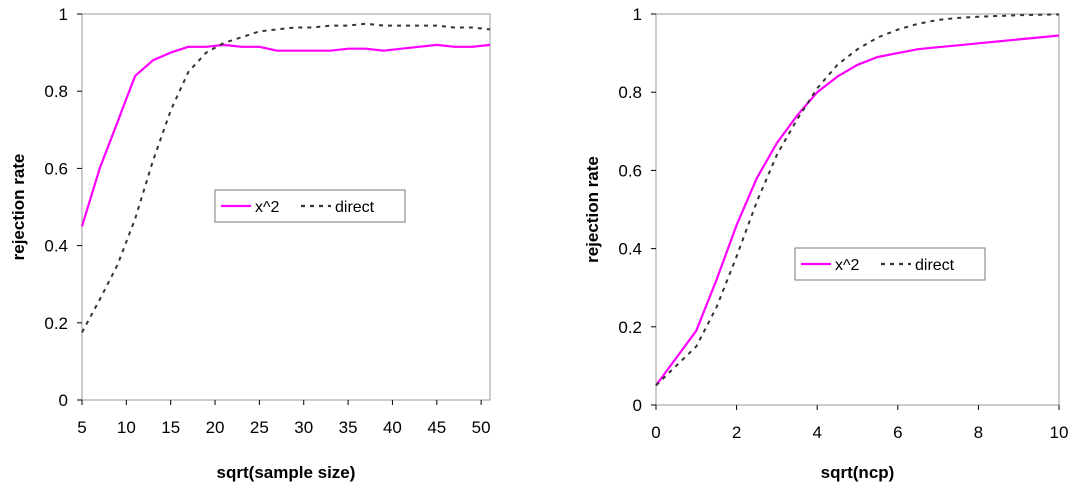  Describe the element at coordinates (630, 249) in the screenshot. I see `y-tick-label: 0.4` at that location.